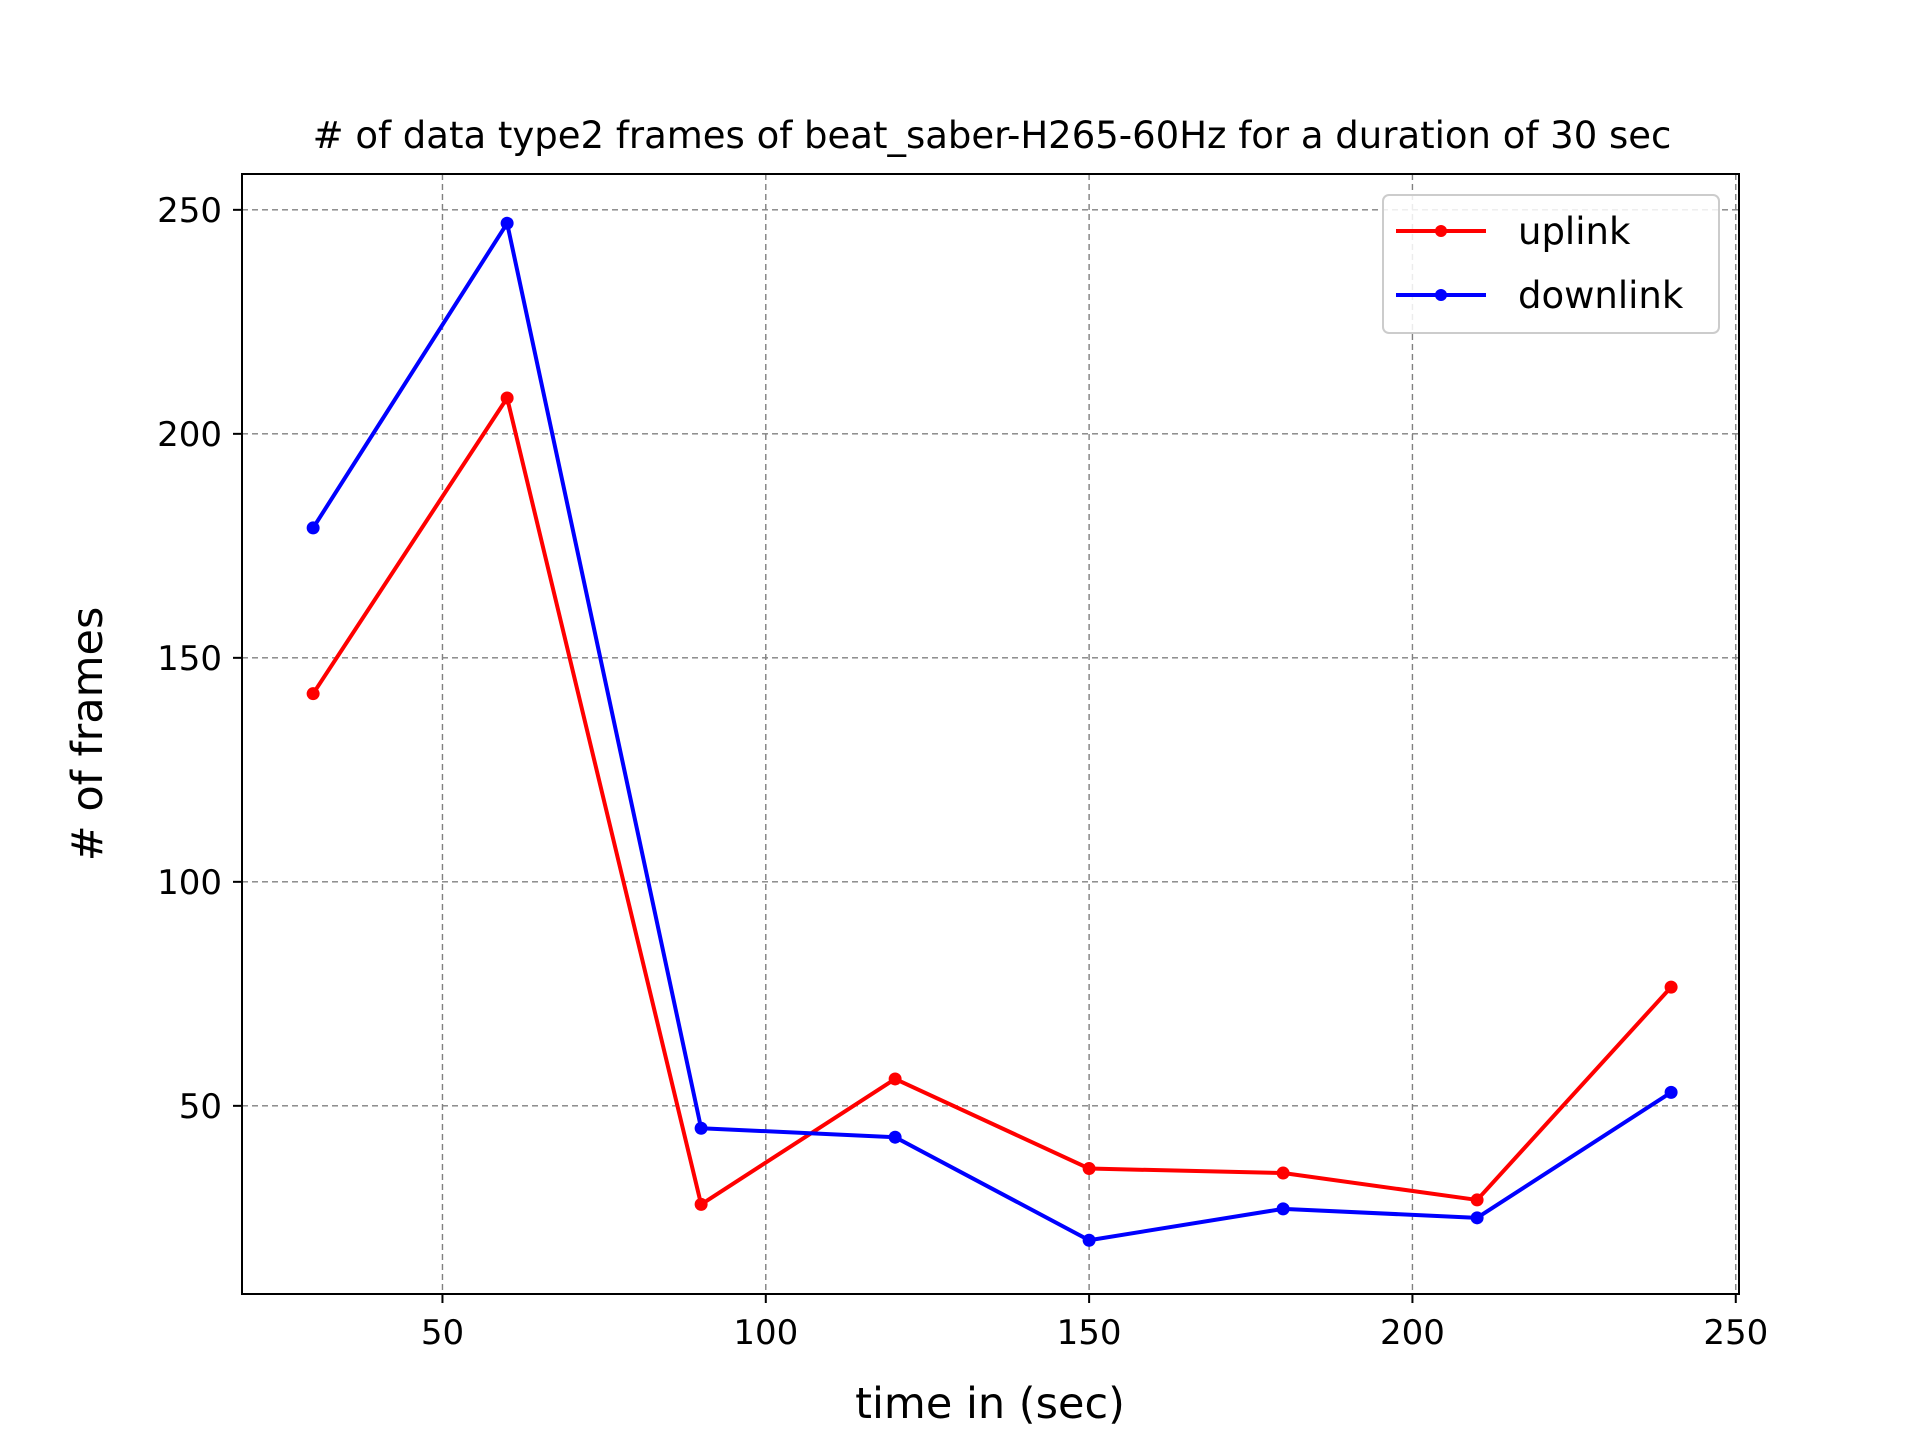 This screenshot has width=1920, height=1445. What do you see at coordinates (1441, 231) in the screenshot?
I see `legend-marker-uplink` at bounding box center [1441, 231].